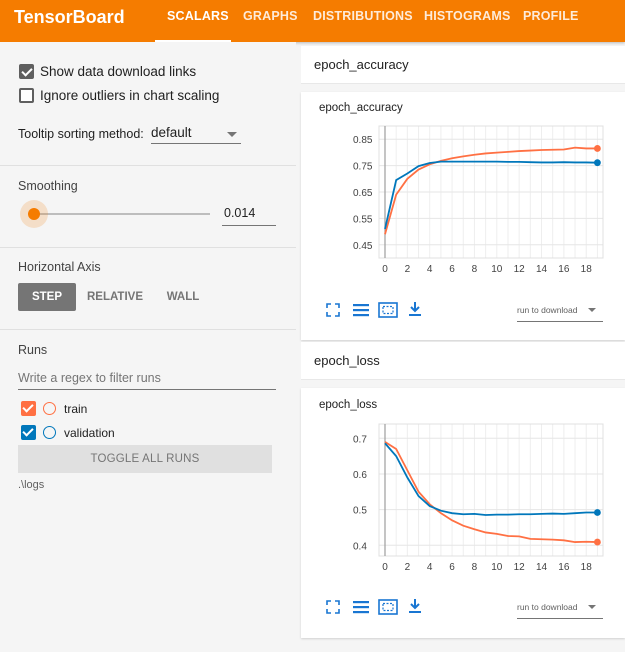  Describe the element at coordinates (360, 546) in the screenshot. I see `y-tick-label: 0.4` at that location.